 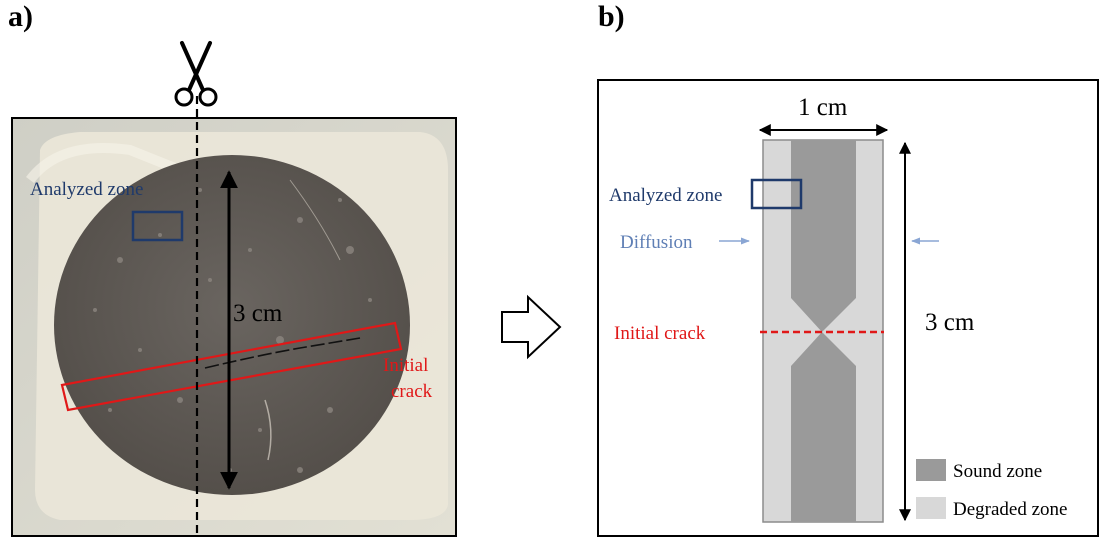 I want to click on scissors-icon, so click(x=196, y=74).